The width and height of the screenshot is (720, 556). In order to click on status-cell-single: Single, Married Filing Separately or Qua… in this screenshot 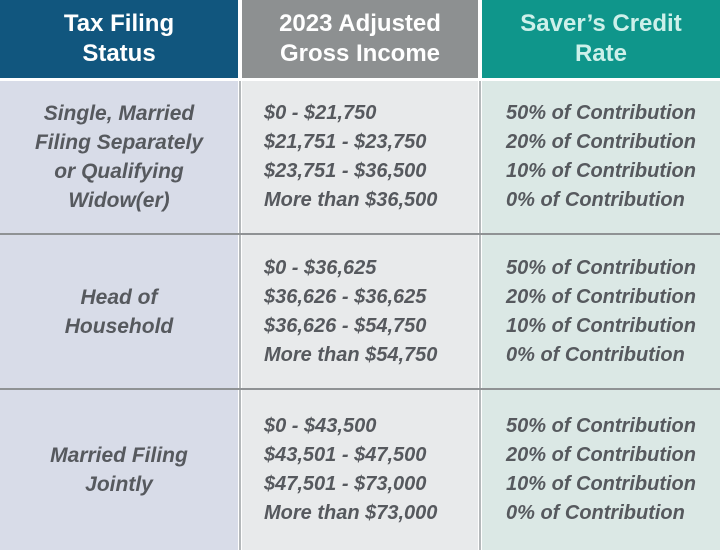, I will do `click(119, 157)`.